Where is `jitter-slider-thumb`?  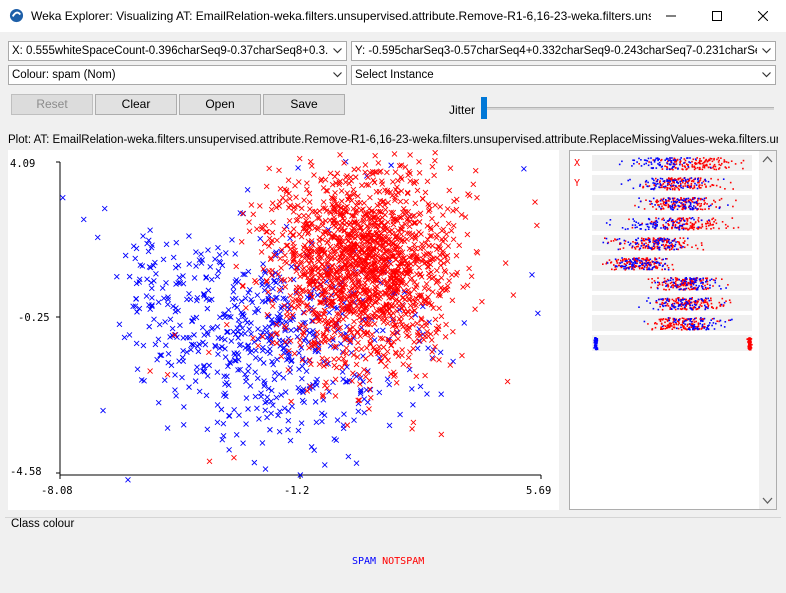
jitter-slider-thumb is located at coordinates (484, 108).